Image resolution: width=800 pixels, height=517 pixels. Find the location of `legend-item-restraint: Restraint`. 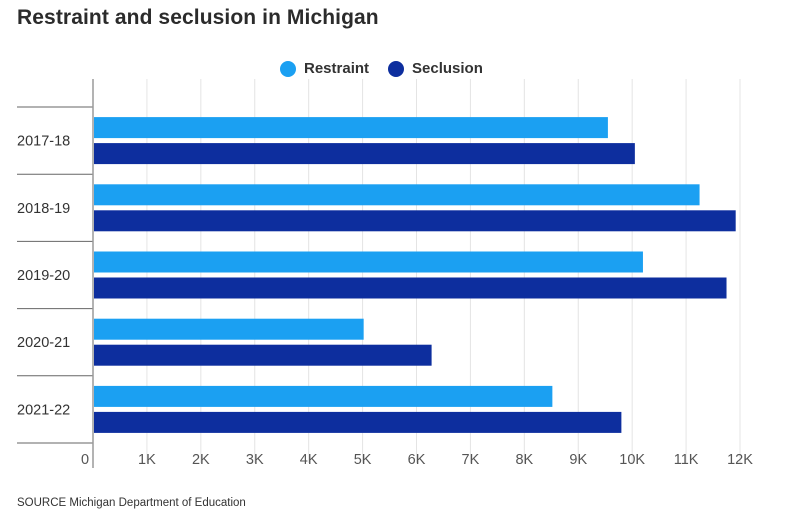

legend-item-restraint: Restraint is located at coordinates (324, 68).